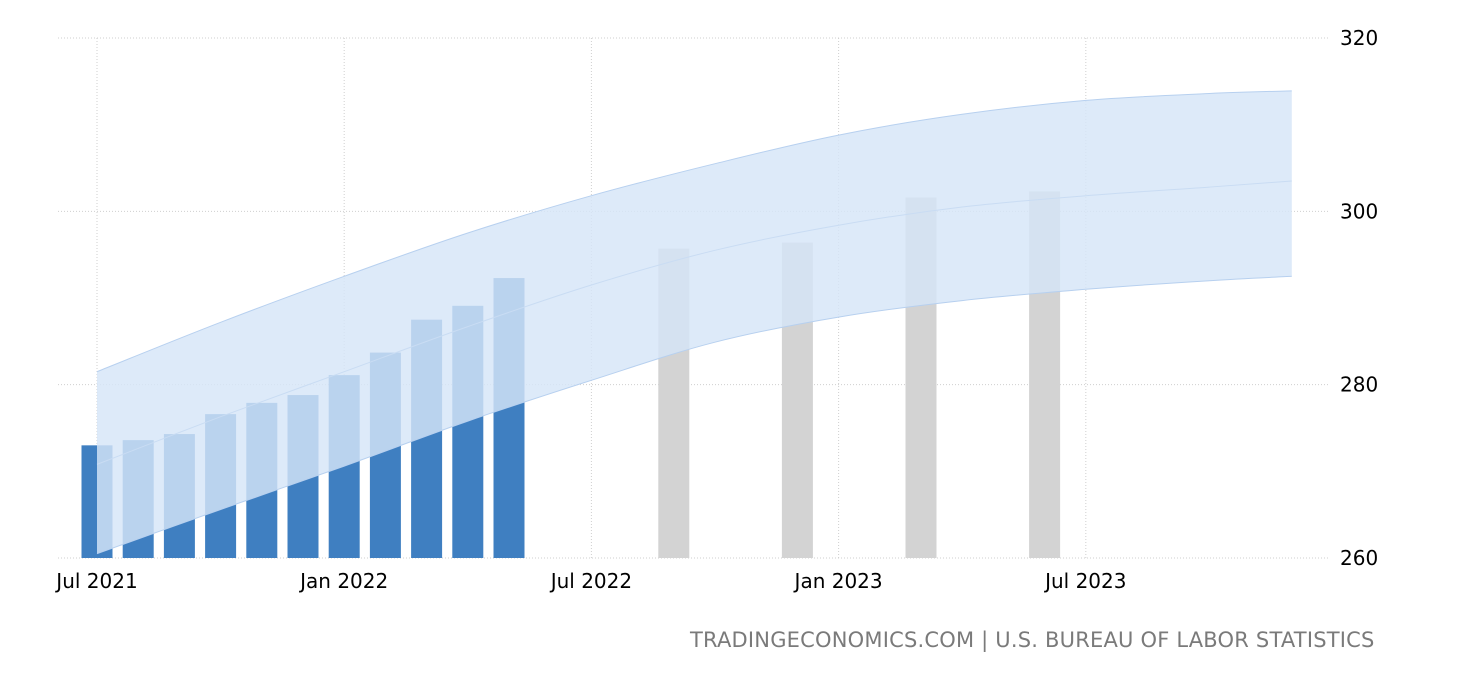 The width and height of the screenshot is (1460, 680). What do you see at coordinates (1359, 38) in the screenshot?
I see `y-tick-label: 320` at bounding box center [1359, 38].